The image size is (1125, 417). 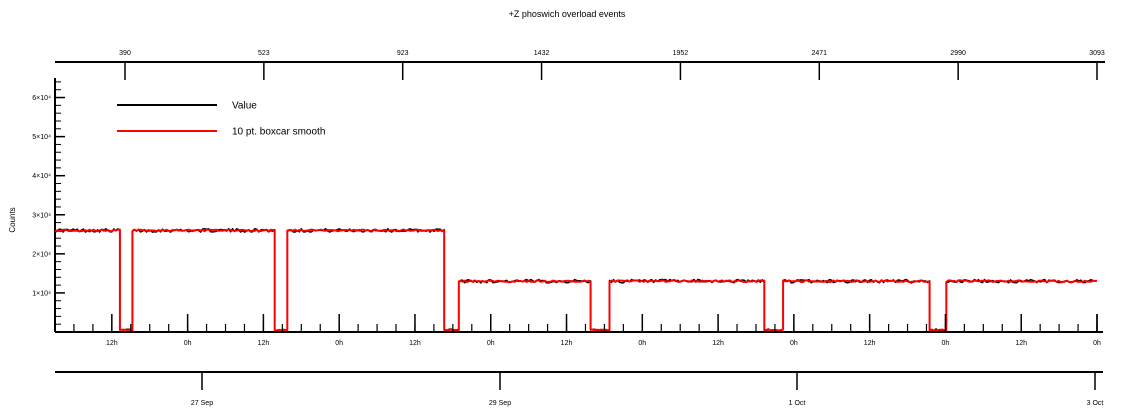 I want to click on y-tick-label: 6×10⁴, so click(x=41, y=98).